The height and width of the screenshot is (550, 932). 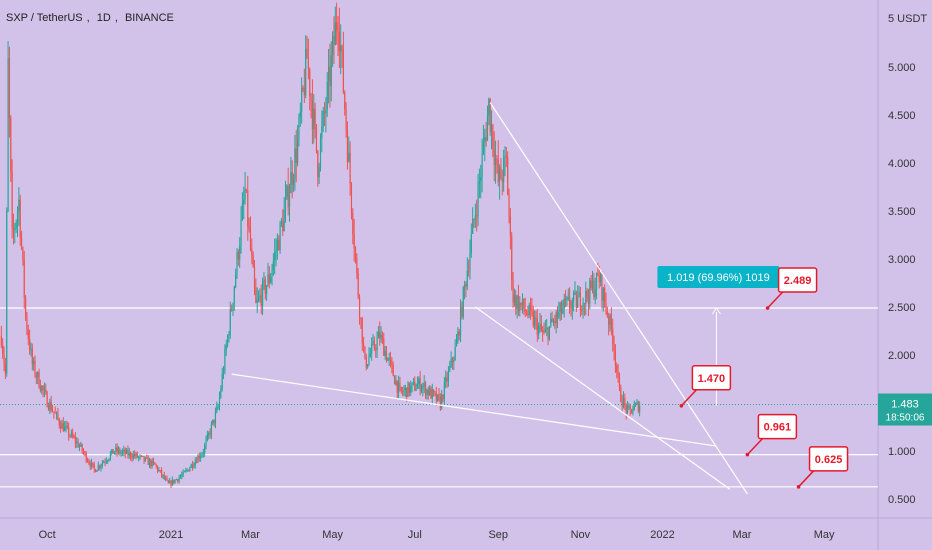 I want to click on callout-pointer, so click(x=755, y=446).